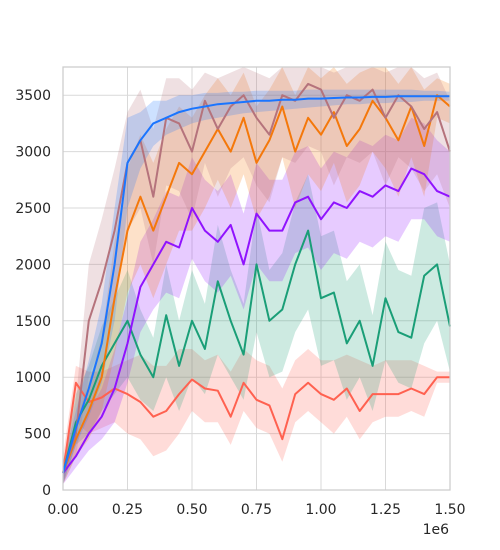  Describe the element at coordinates (37, 435) in the screenshot. I see `y-tick-label: 500` at that location.